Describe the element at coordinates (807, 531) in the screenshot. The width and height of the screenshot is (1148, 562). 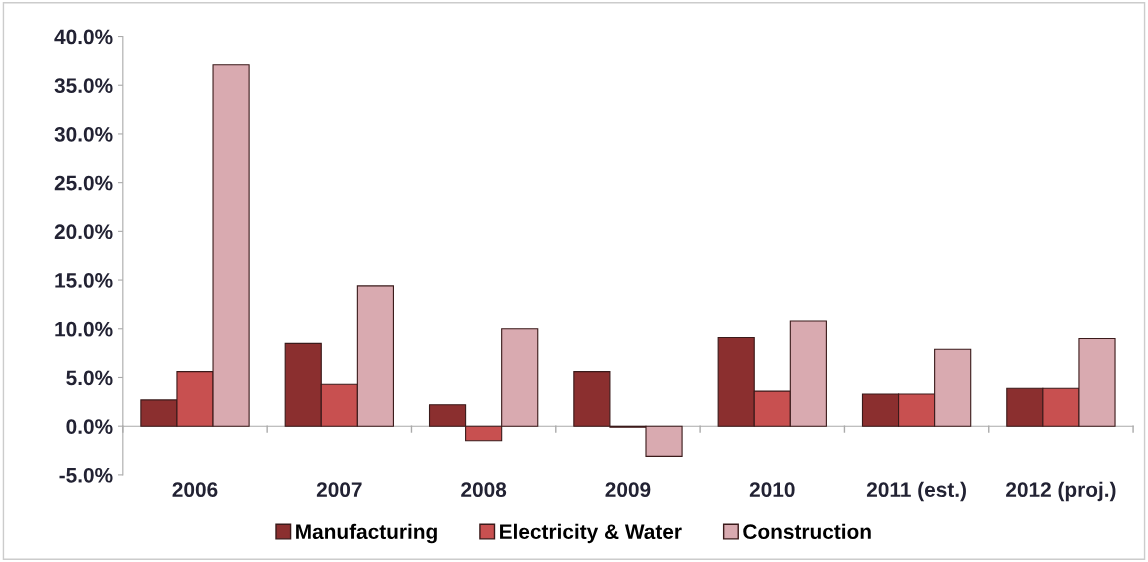
I see `legend-label: Construction` at that location.